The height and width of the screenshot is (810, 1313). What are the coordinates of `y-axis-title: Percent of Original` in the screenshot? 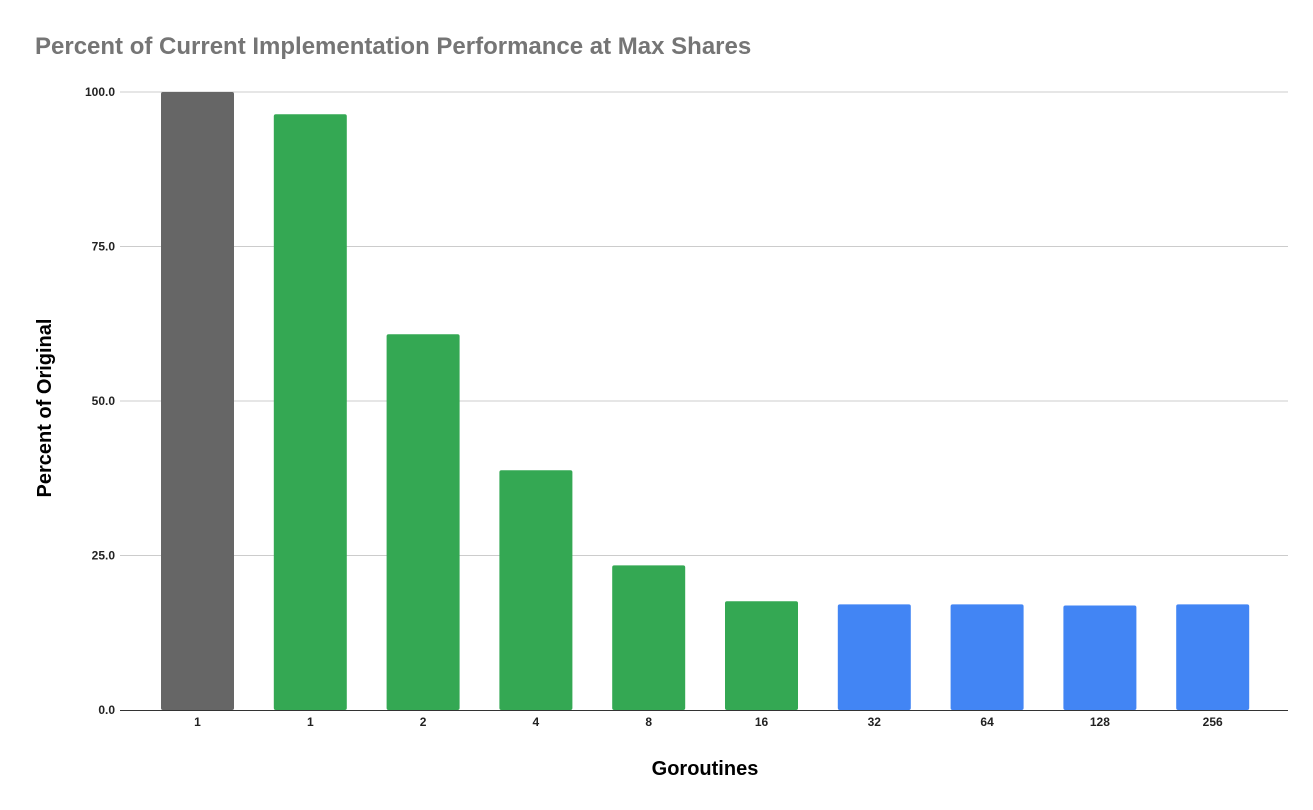 It's located at (45, 408).